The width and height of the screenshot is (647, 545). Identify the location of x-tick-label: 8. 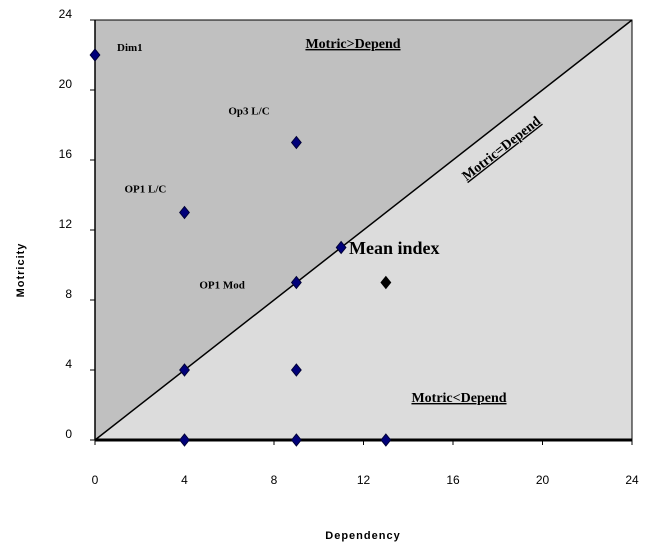
(274, 480).